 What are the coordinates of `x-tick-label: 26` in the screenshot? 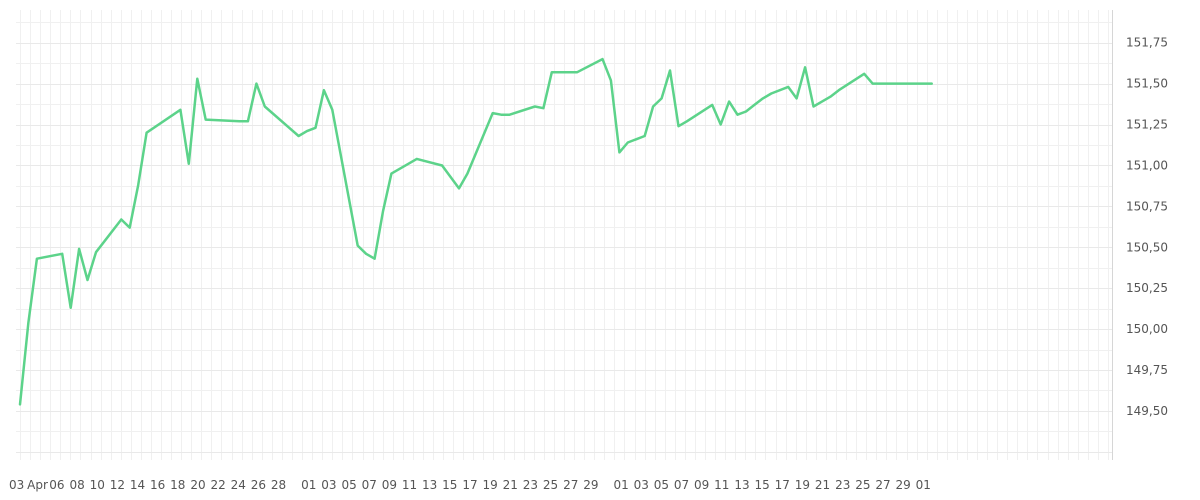 It's located at (258, 485).